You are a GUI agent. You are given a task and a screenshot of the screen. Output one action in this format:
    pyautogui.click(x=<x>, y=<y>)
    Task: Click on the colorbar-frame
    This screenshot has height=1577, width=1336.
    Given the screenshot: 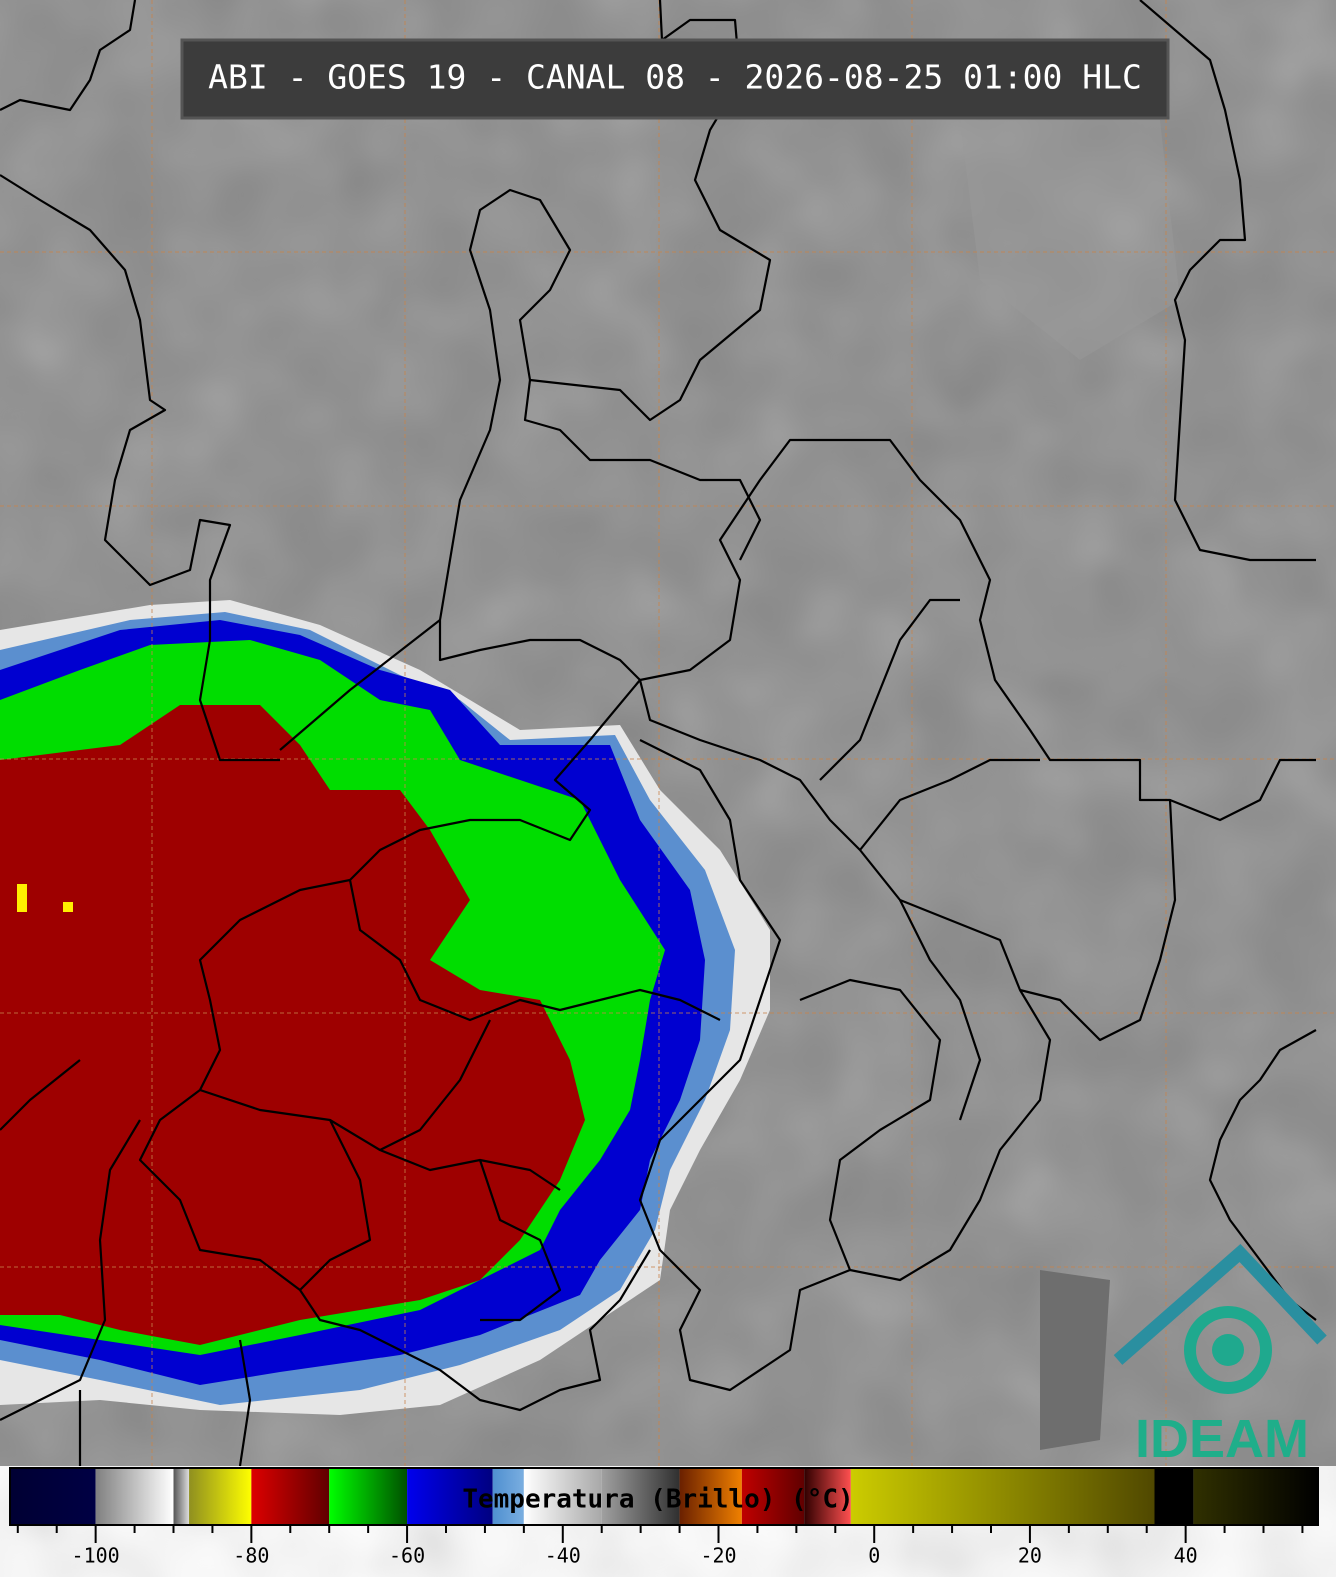 What is the action you would take?
    pyautogui.click(x=664, y=1496)
    